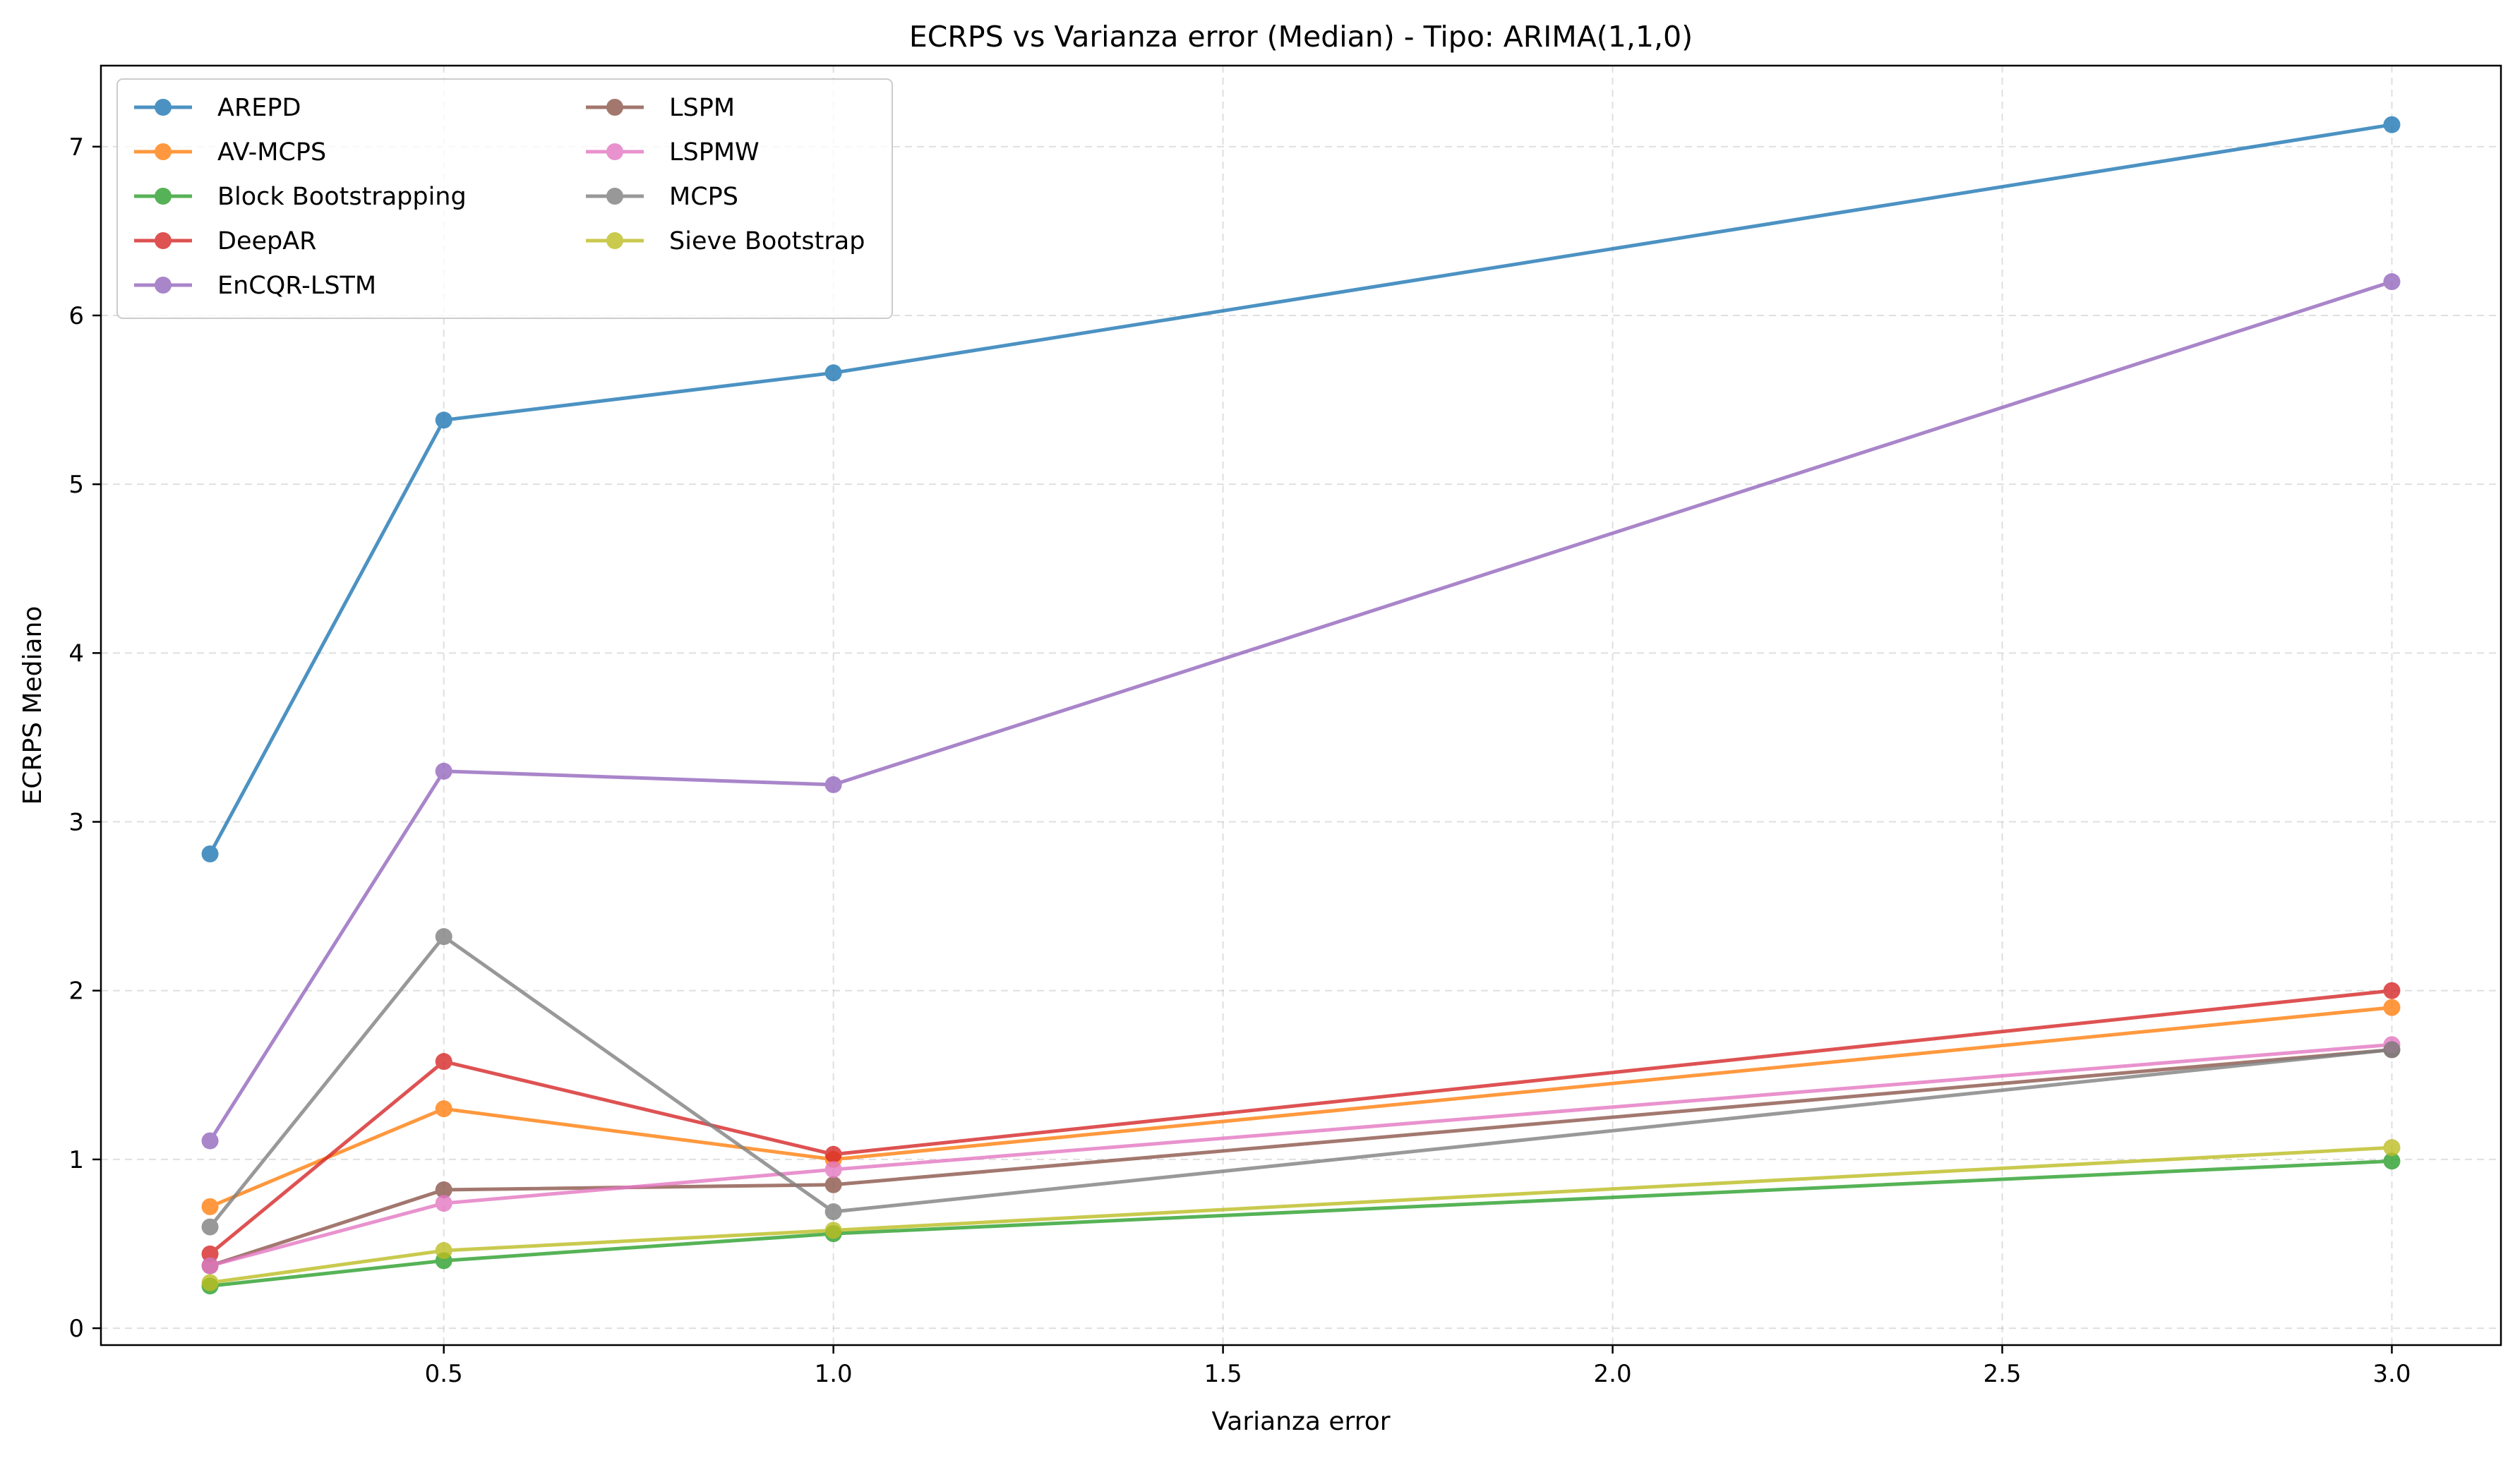  I want to click on legend-label: Sieve Bootstrap, so click(767, 241).